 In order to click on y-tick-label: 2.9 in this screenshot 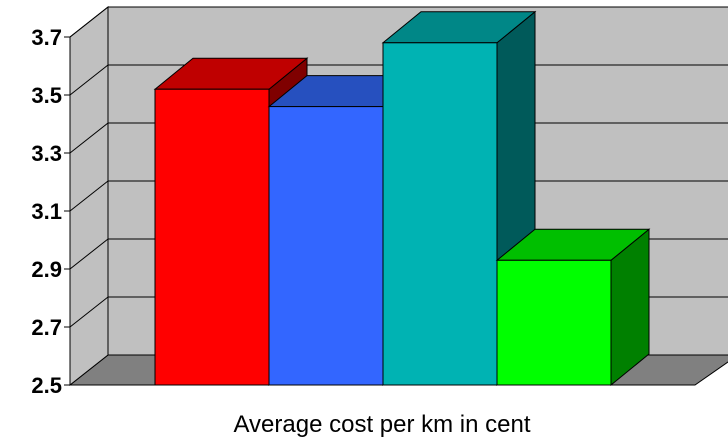, I will do `click(46, 269)`.